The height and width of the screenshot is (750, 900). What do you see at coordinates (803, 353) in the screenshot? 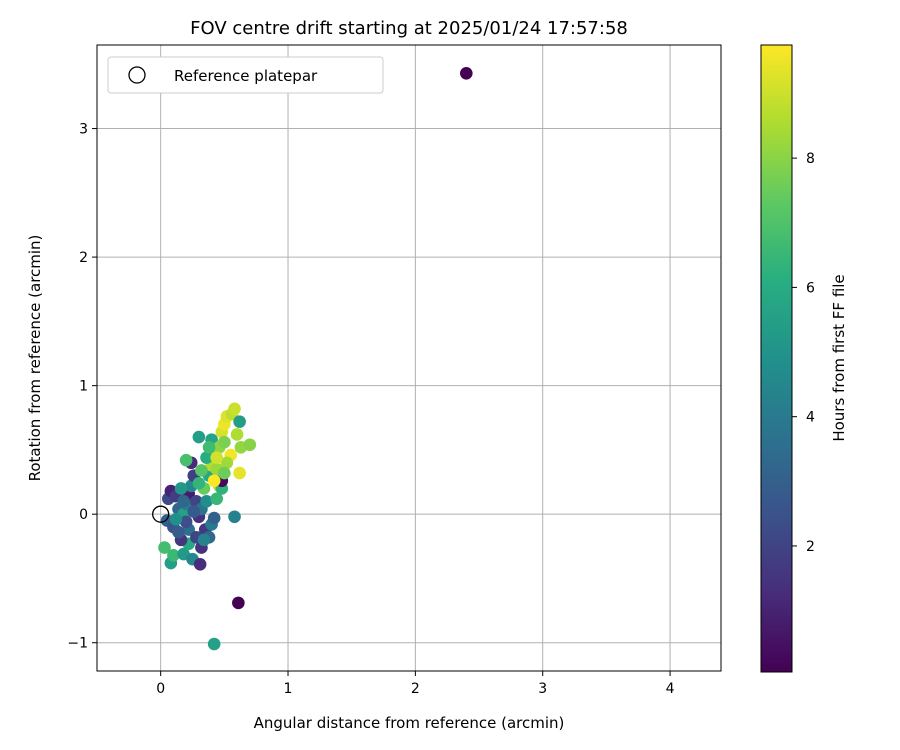
I see `colorbar-ticks: 2 4 6 8` at bounding box center [803, 353].